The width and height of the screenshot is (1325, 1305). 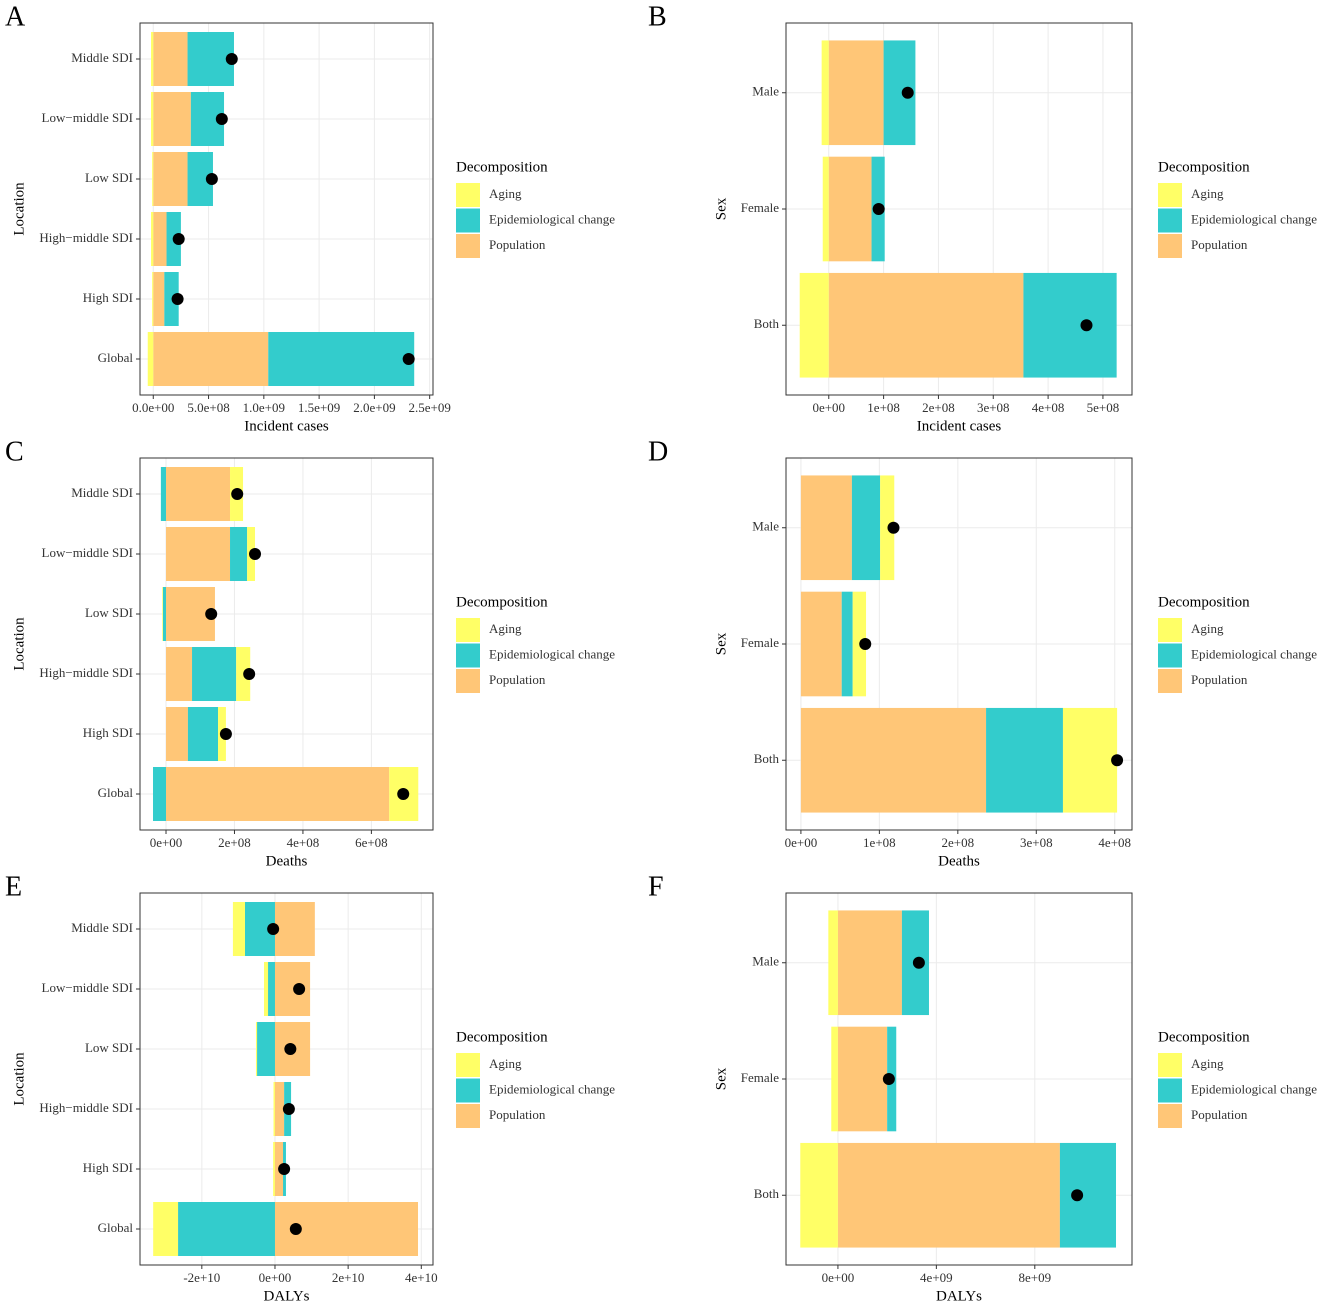 What do you see at coordinates (102, 927) in the screenshot?
I see `y-tick-label: Middle SDI` at bounding box center [102, 927].